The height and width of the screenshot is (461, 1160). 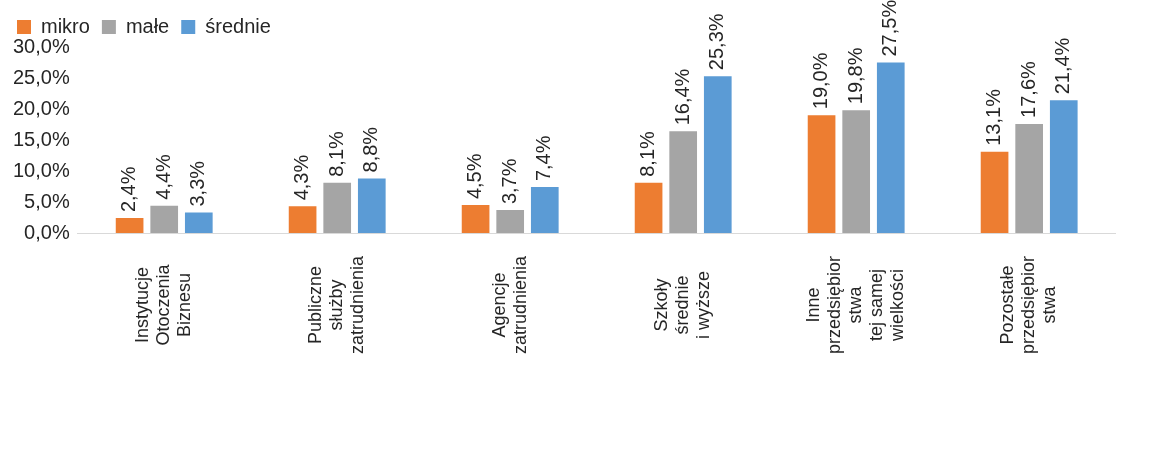 What do you see at coordinates (336, 304) in the screenshot?
I see `x-tick-label: Publiczne służby zatrudnienia` at bounding box center [336, 304].